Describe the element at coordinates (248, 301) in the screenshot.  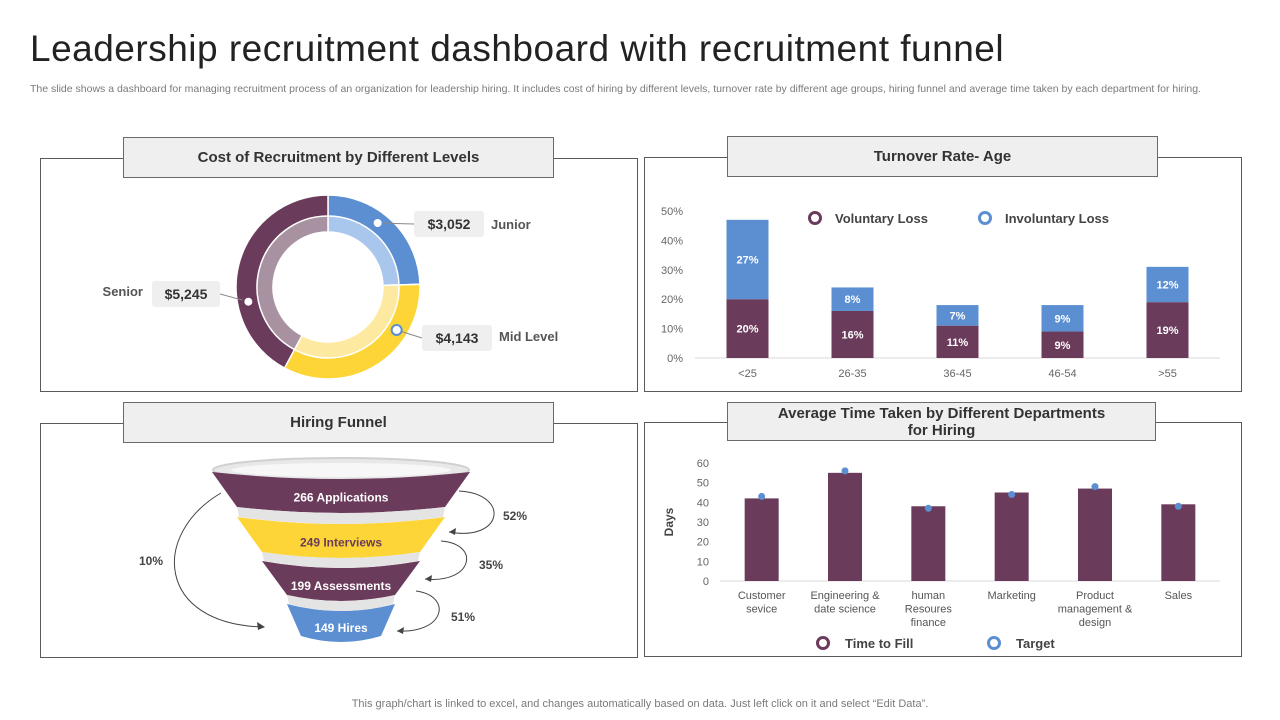
I see `donut-marker-senior` at that location.